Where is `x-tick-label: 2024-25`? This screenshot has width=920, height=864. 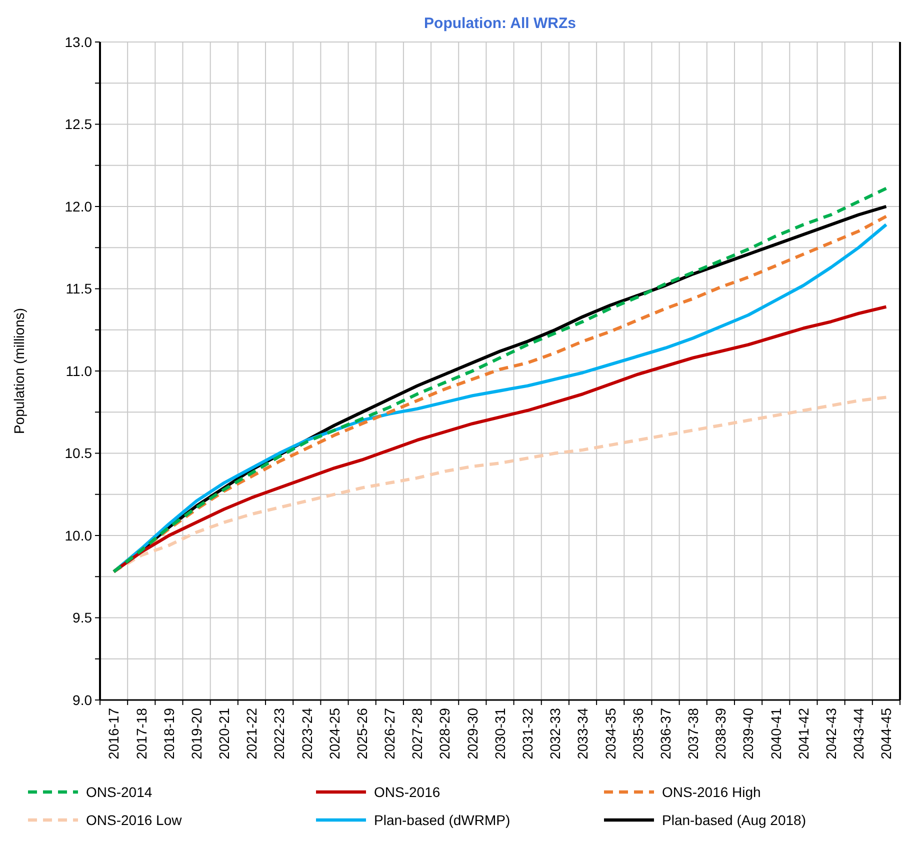
x-tick-label: 2024-25 is located at coordinates (334, 734).